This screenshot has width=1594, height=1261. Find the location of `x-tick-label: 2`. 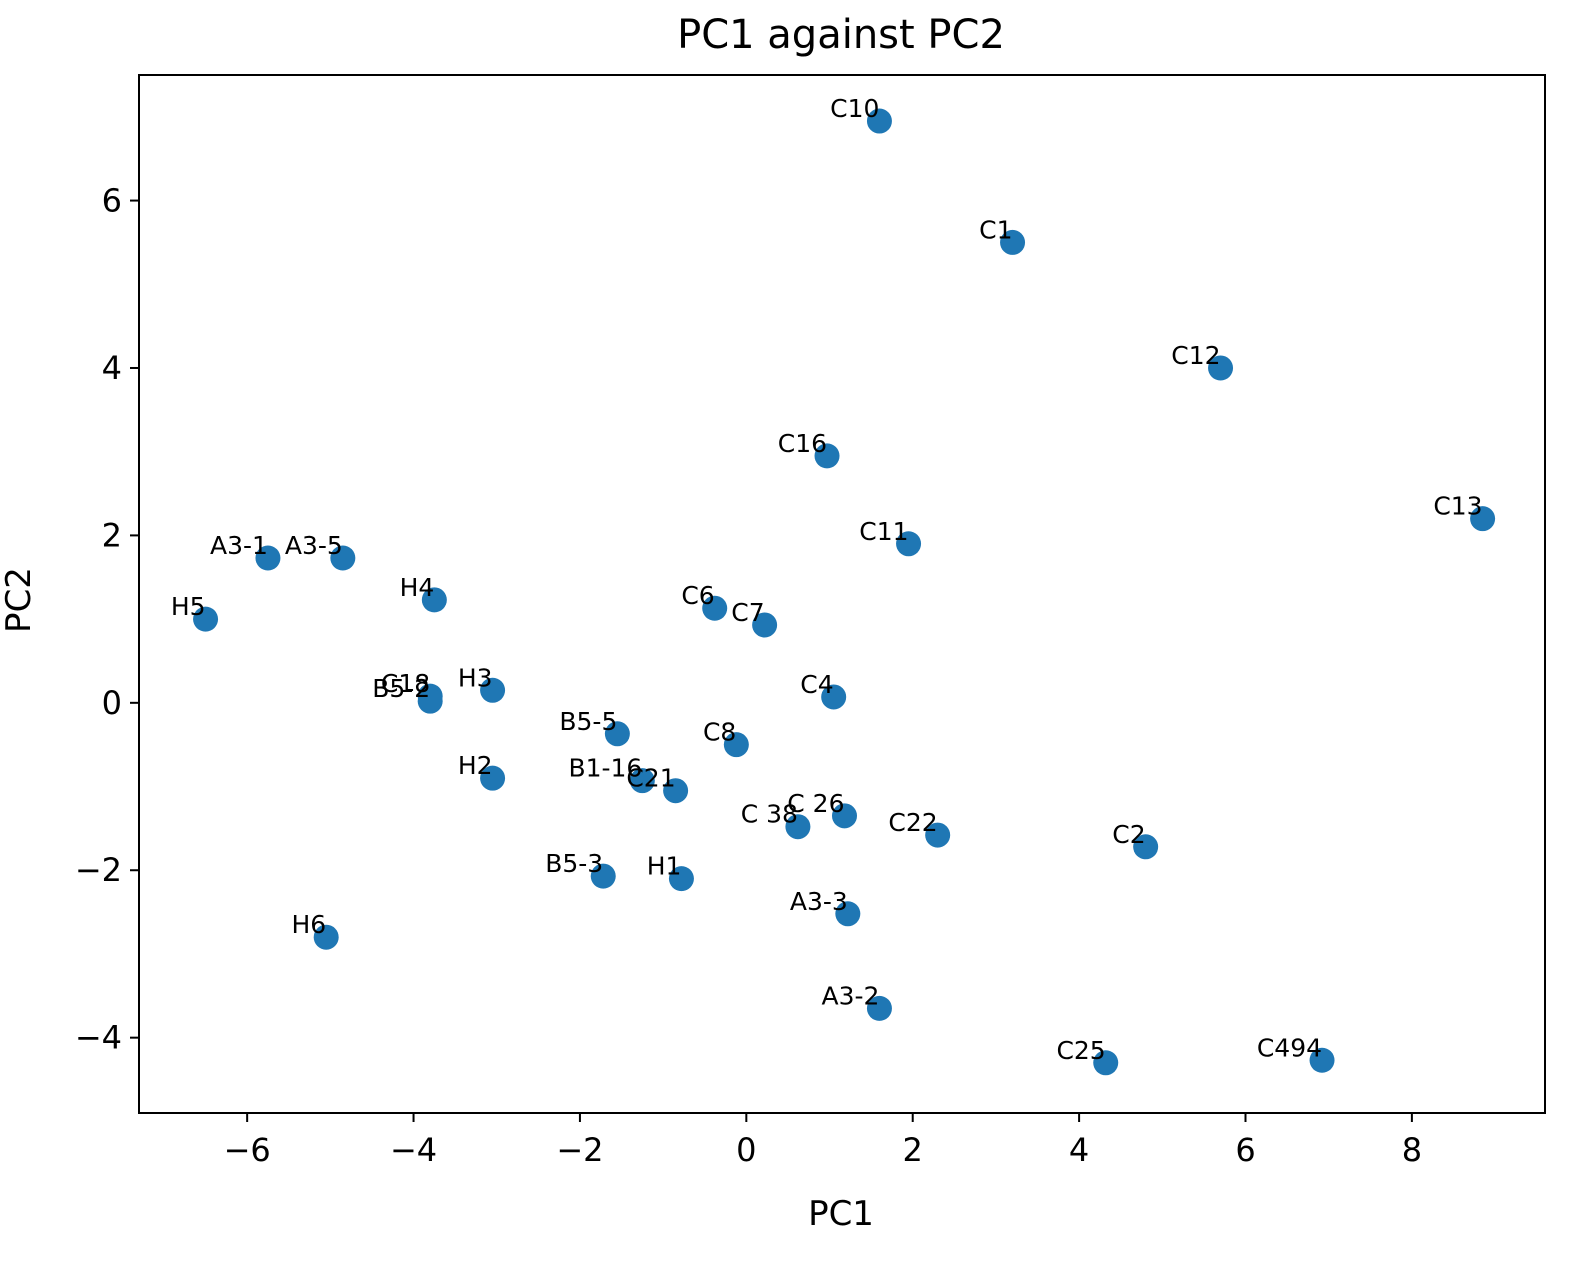

x-tick-label: 2 is located at coordinates (913, 1150).